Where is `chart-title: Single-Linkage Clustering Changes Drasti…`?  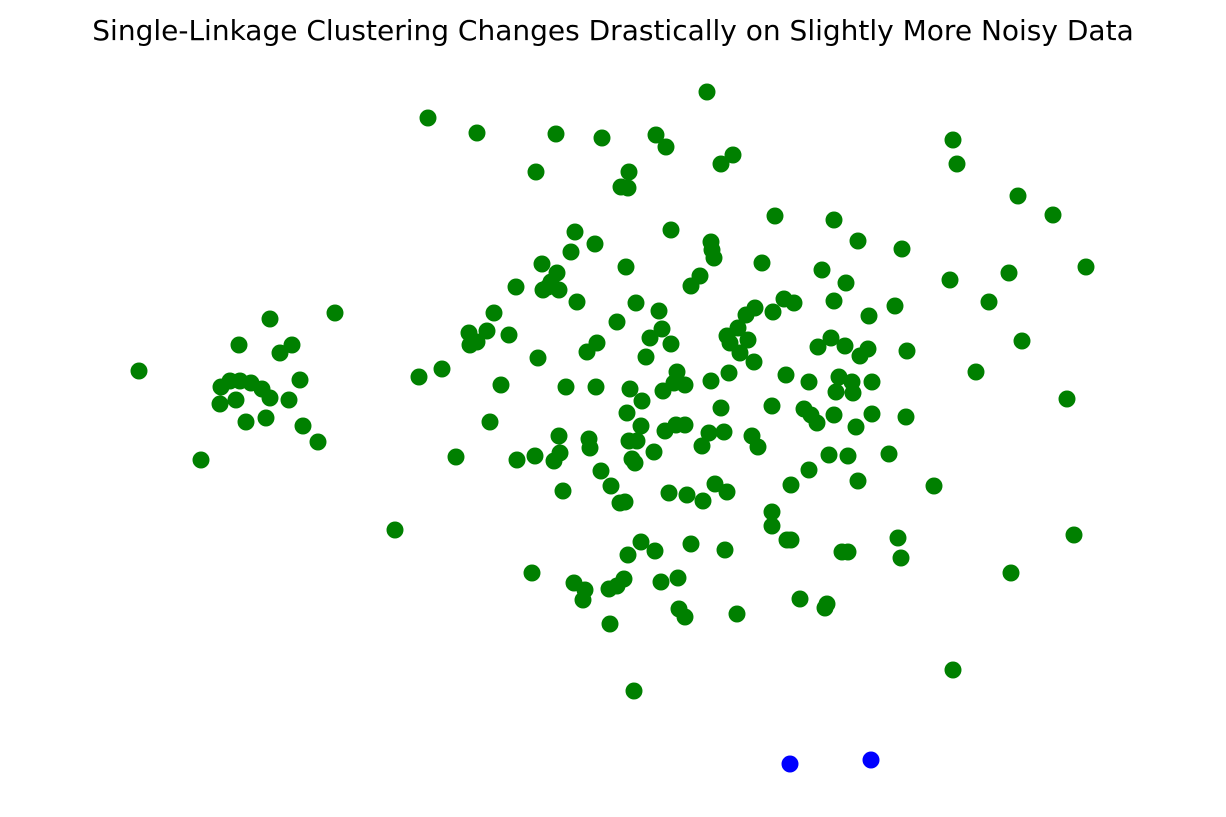
chart-title: Single-Linkage Clustering Changes Drasti… is located at coordinates (613, 30).